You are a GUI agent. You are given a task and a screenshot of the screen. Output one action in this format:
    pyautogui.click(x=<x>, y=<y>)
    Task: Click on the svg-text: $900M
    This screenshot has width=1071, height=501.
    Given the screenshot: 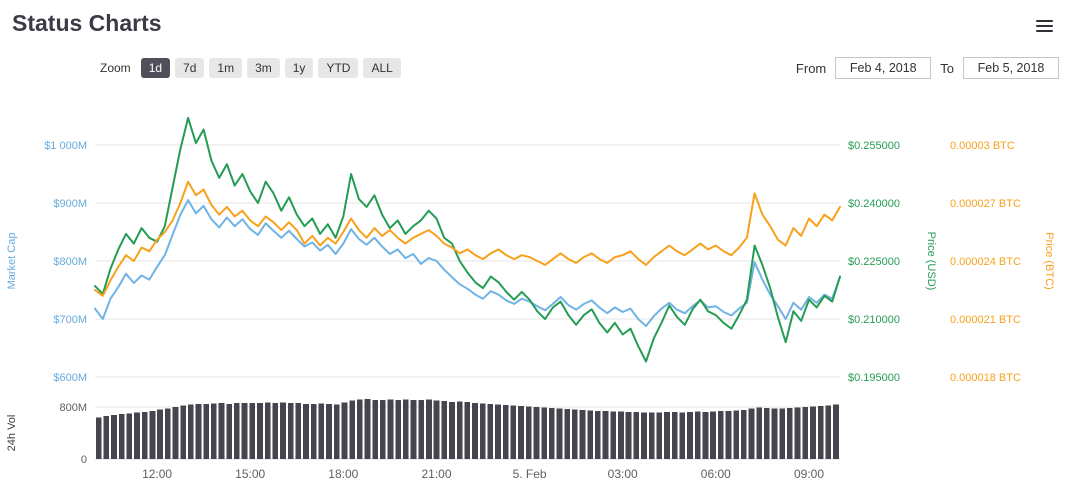 What is the action you would take?
    pyautogui.click(x=70, y=204)
    